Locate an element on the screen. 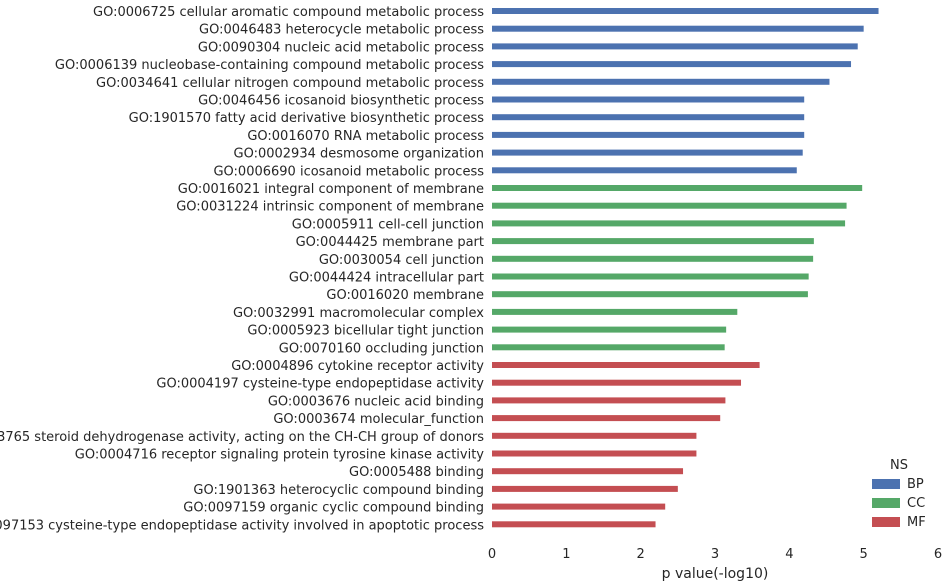  x-tick-label: 3 is located at coordinates (715, 554).